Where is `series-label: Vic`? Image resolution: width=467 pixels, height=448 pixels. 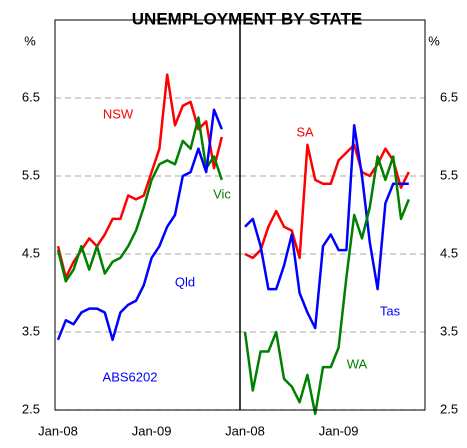 series-label: Vic is located at coordinates (222, 193).